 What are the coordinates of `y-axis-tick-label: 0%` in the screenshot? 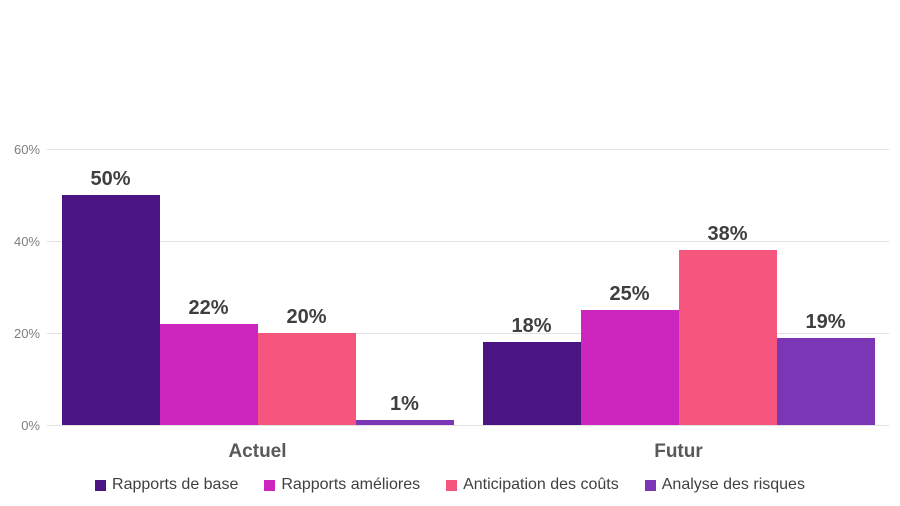 It's located at (30, 425).